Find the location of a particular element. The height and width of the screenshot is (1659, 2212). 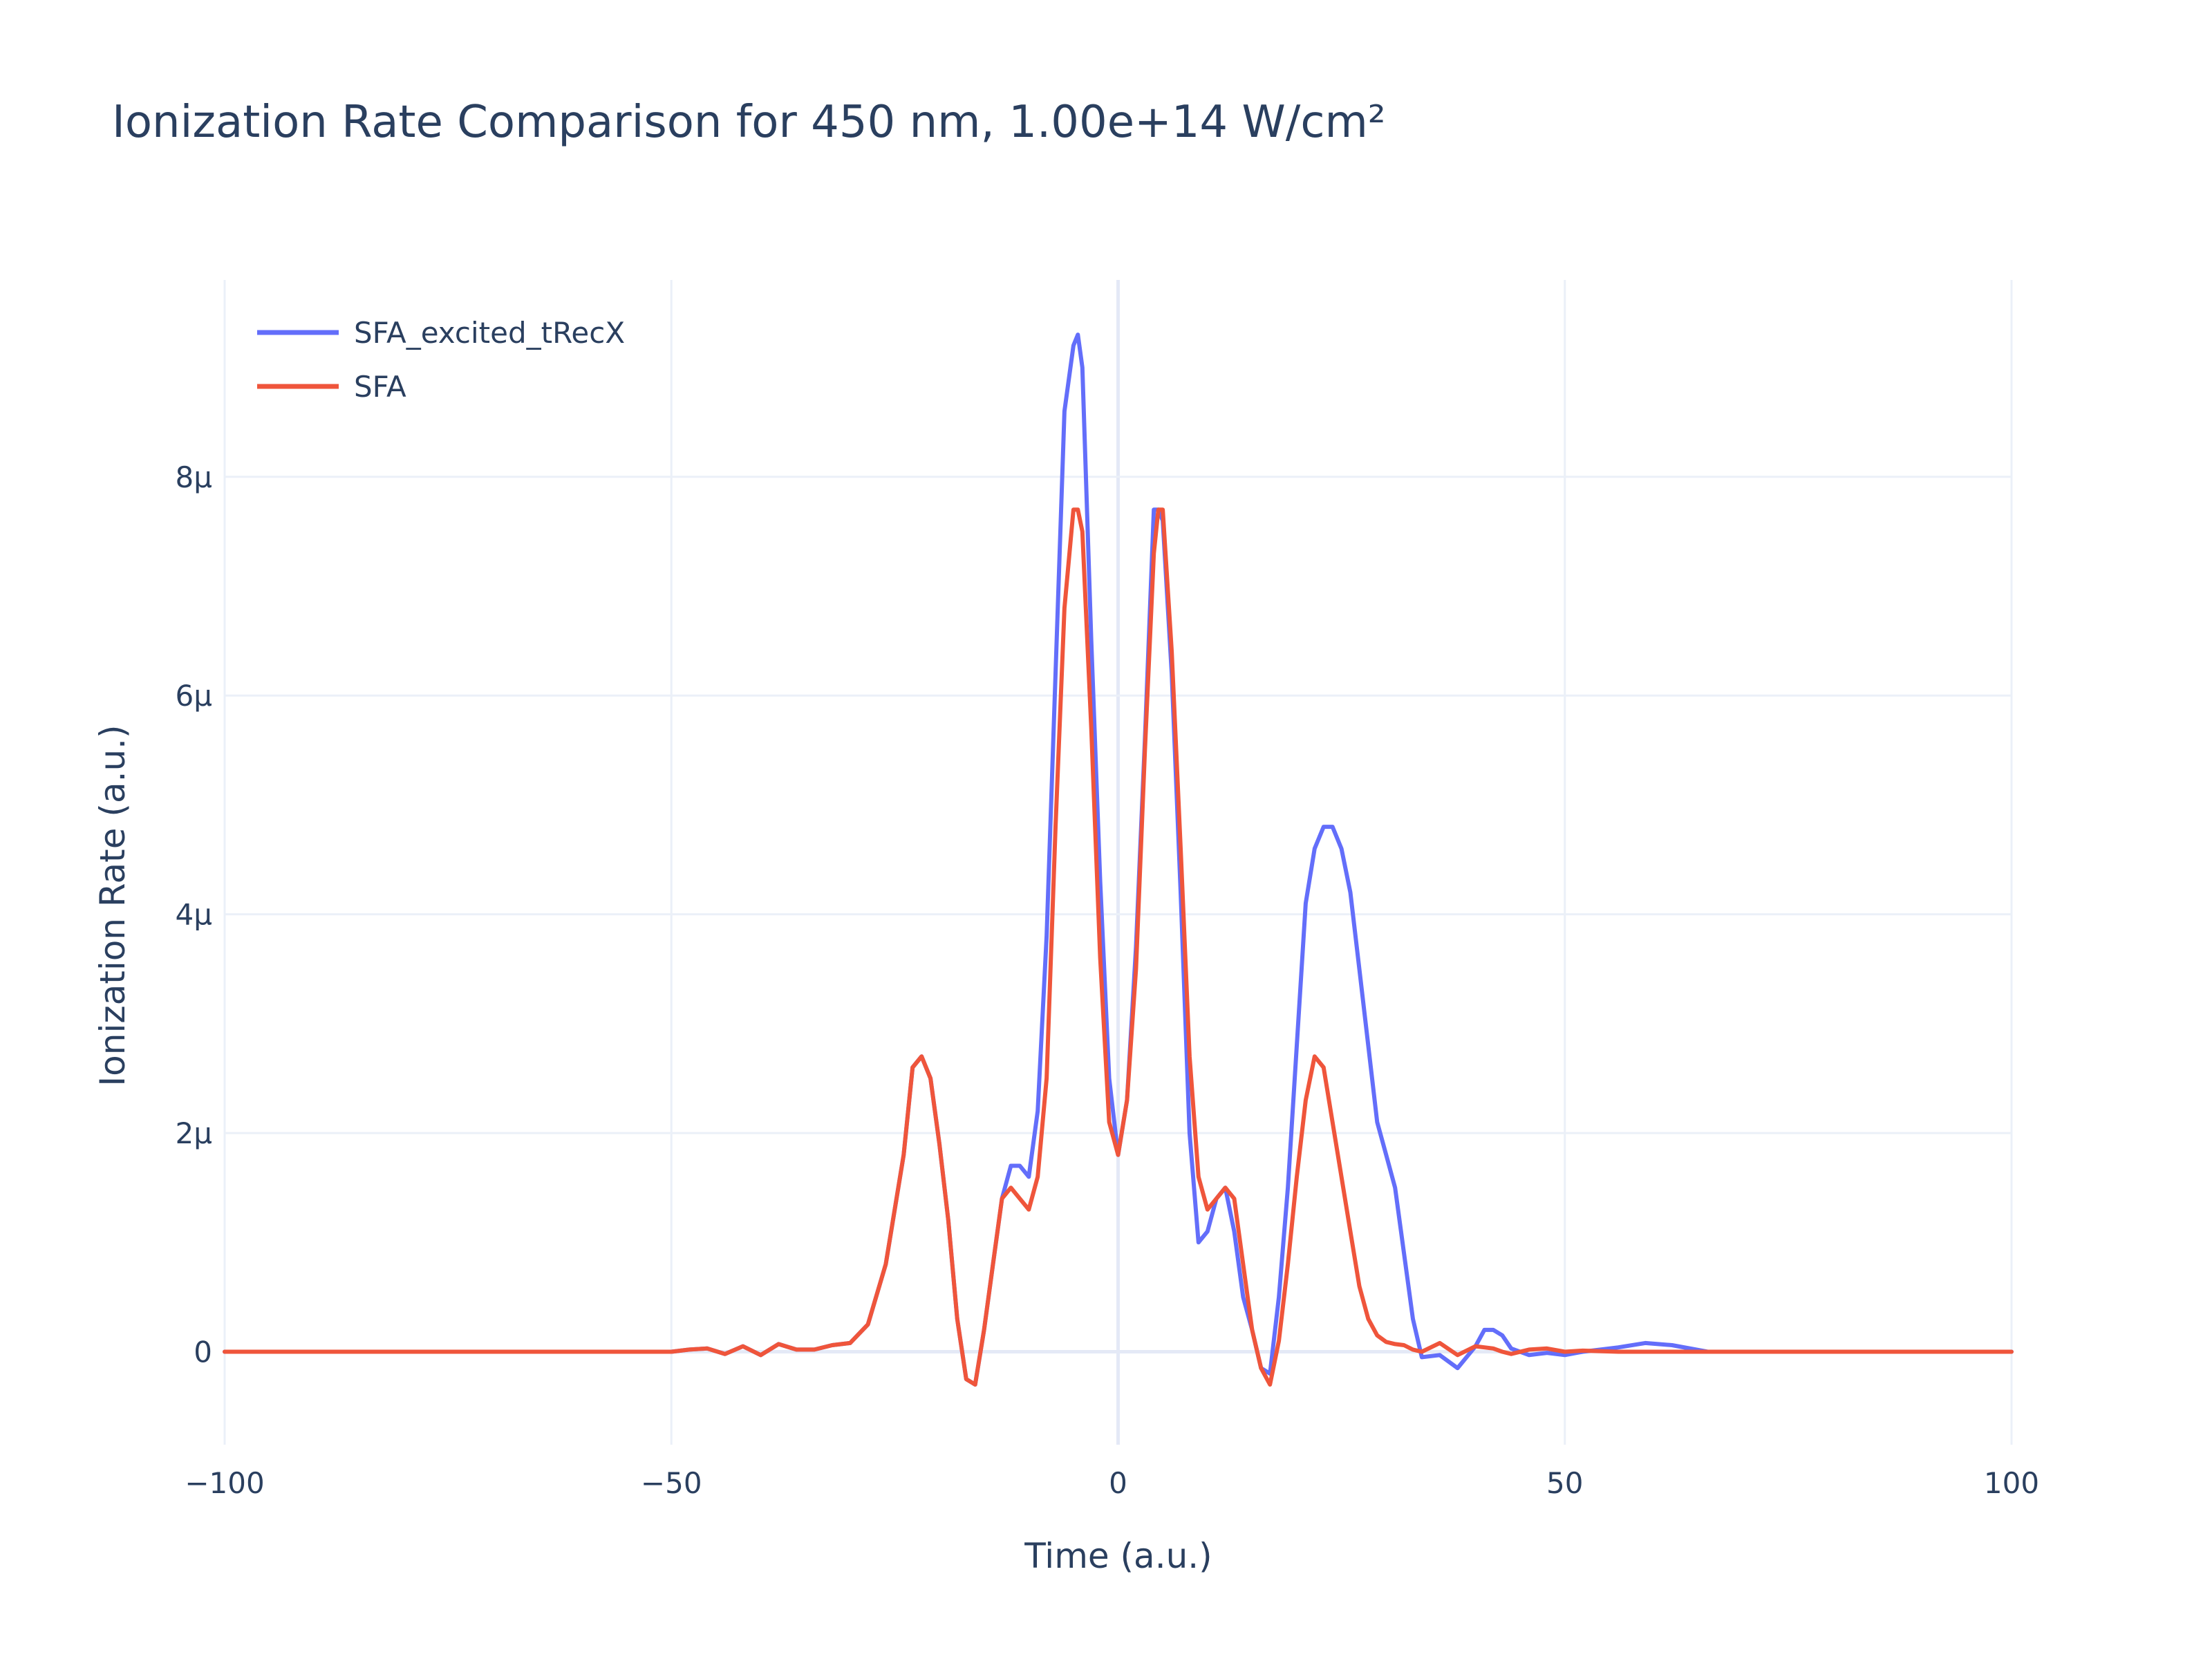

x-tick-label: 100 is located at coordinates (2012, 1483).